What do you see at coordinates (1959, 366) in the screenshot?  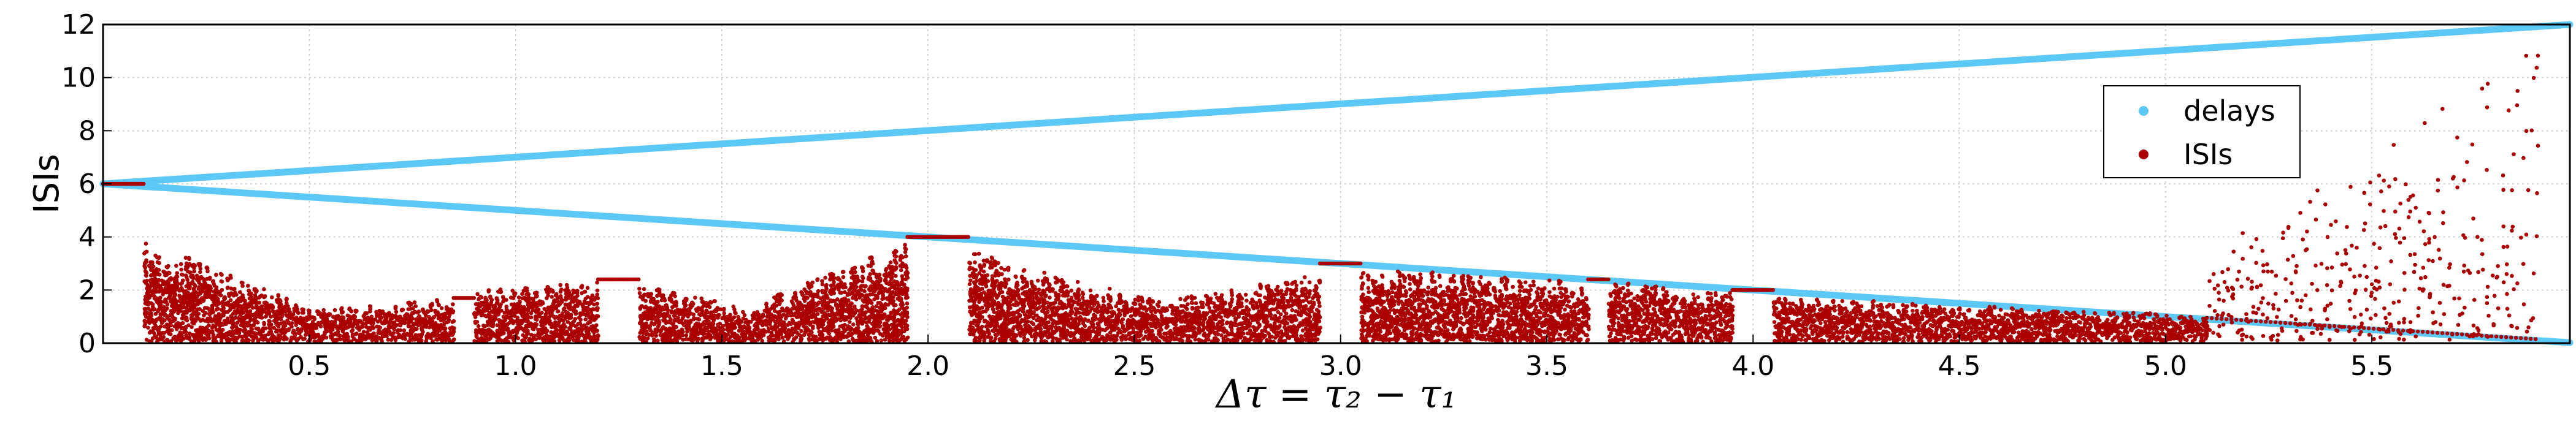 I see `x-tick-label: 4.5` at bounding box center [1959, 366].